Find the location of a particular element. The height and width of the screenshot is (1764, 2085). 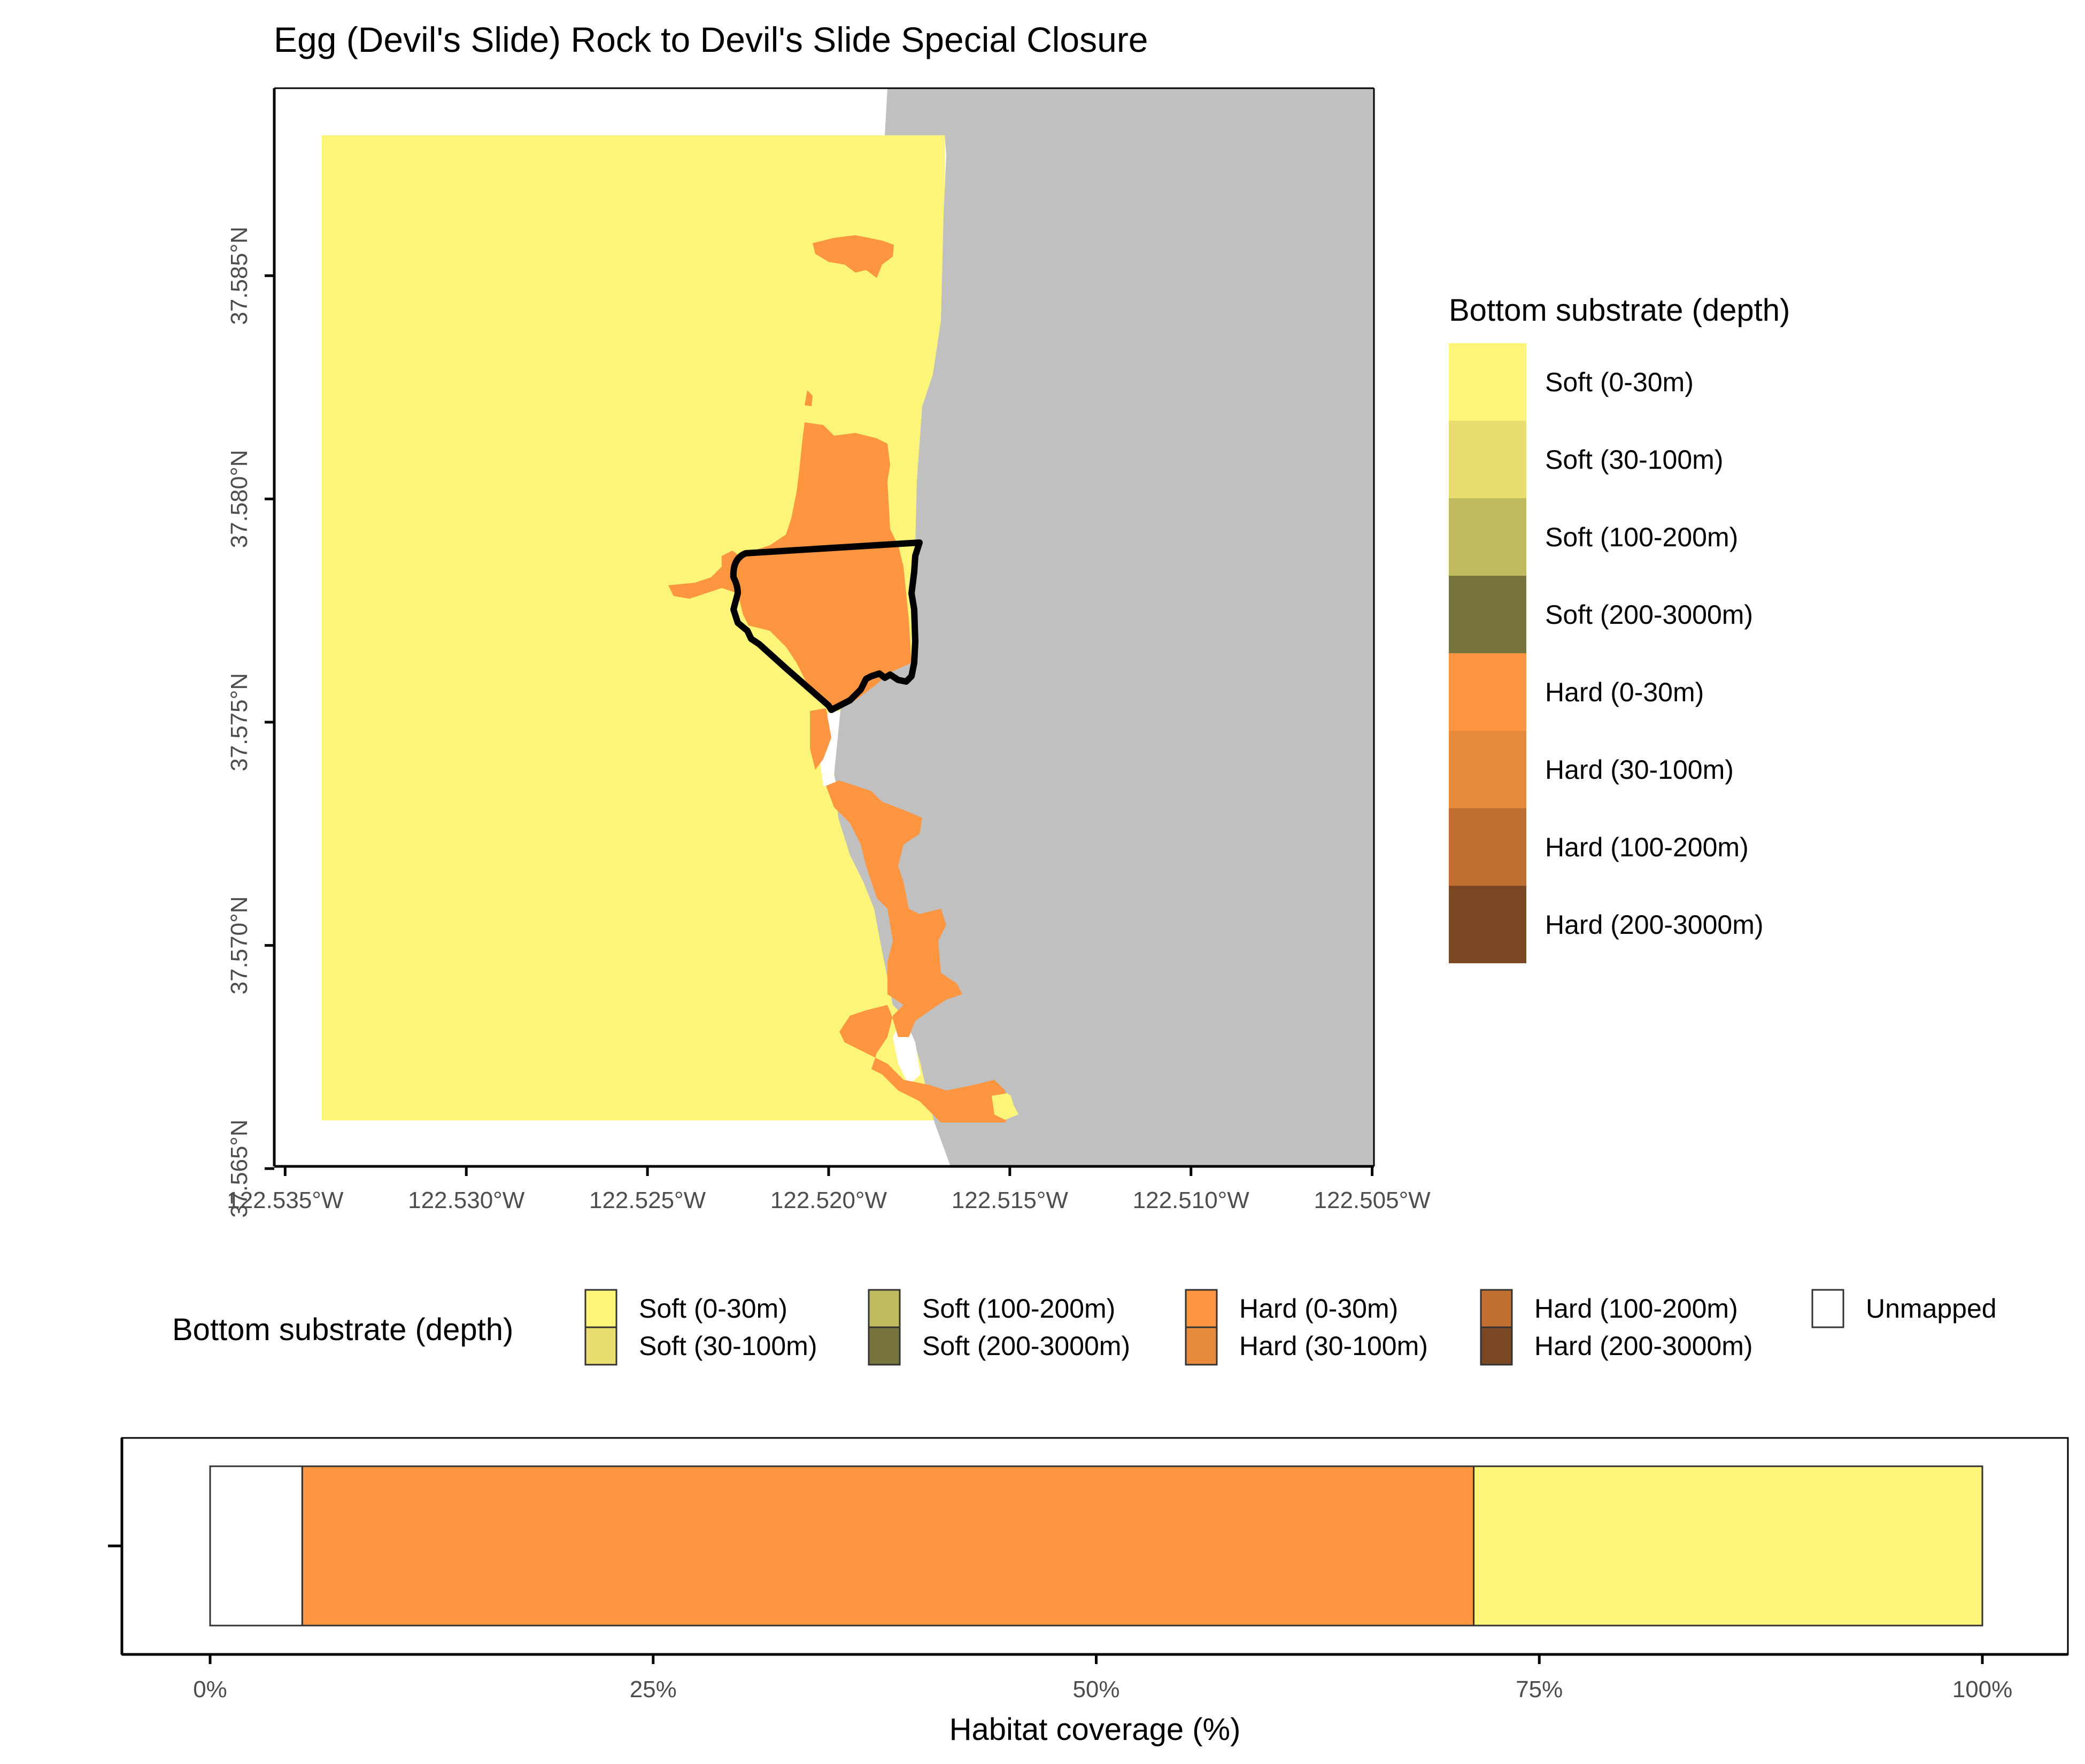

legend-right-label: Soft (30-100m) is located at coordinates (1634, 460).